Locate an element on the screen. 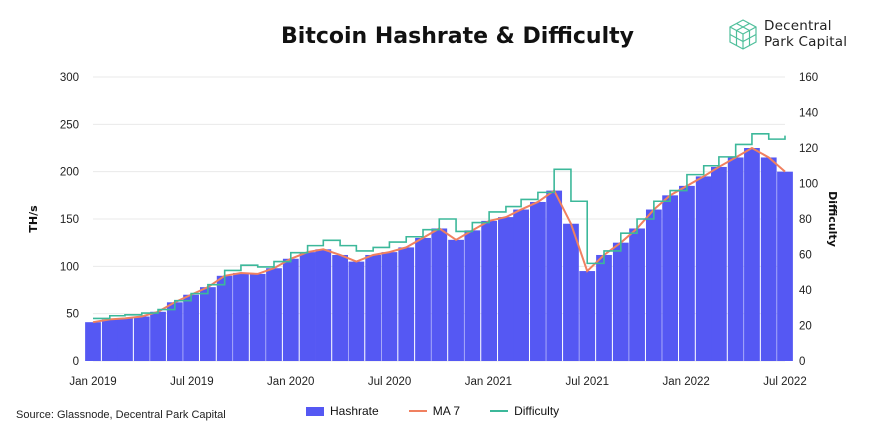  x-tick-label: Jul 2021 is located at coordinates (587, 382).